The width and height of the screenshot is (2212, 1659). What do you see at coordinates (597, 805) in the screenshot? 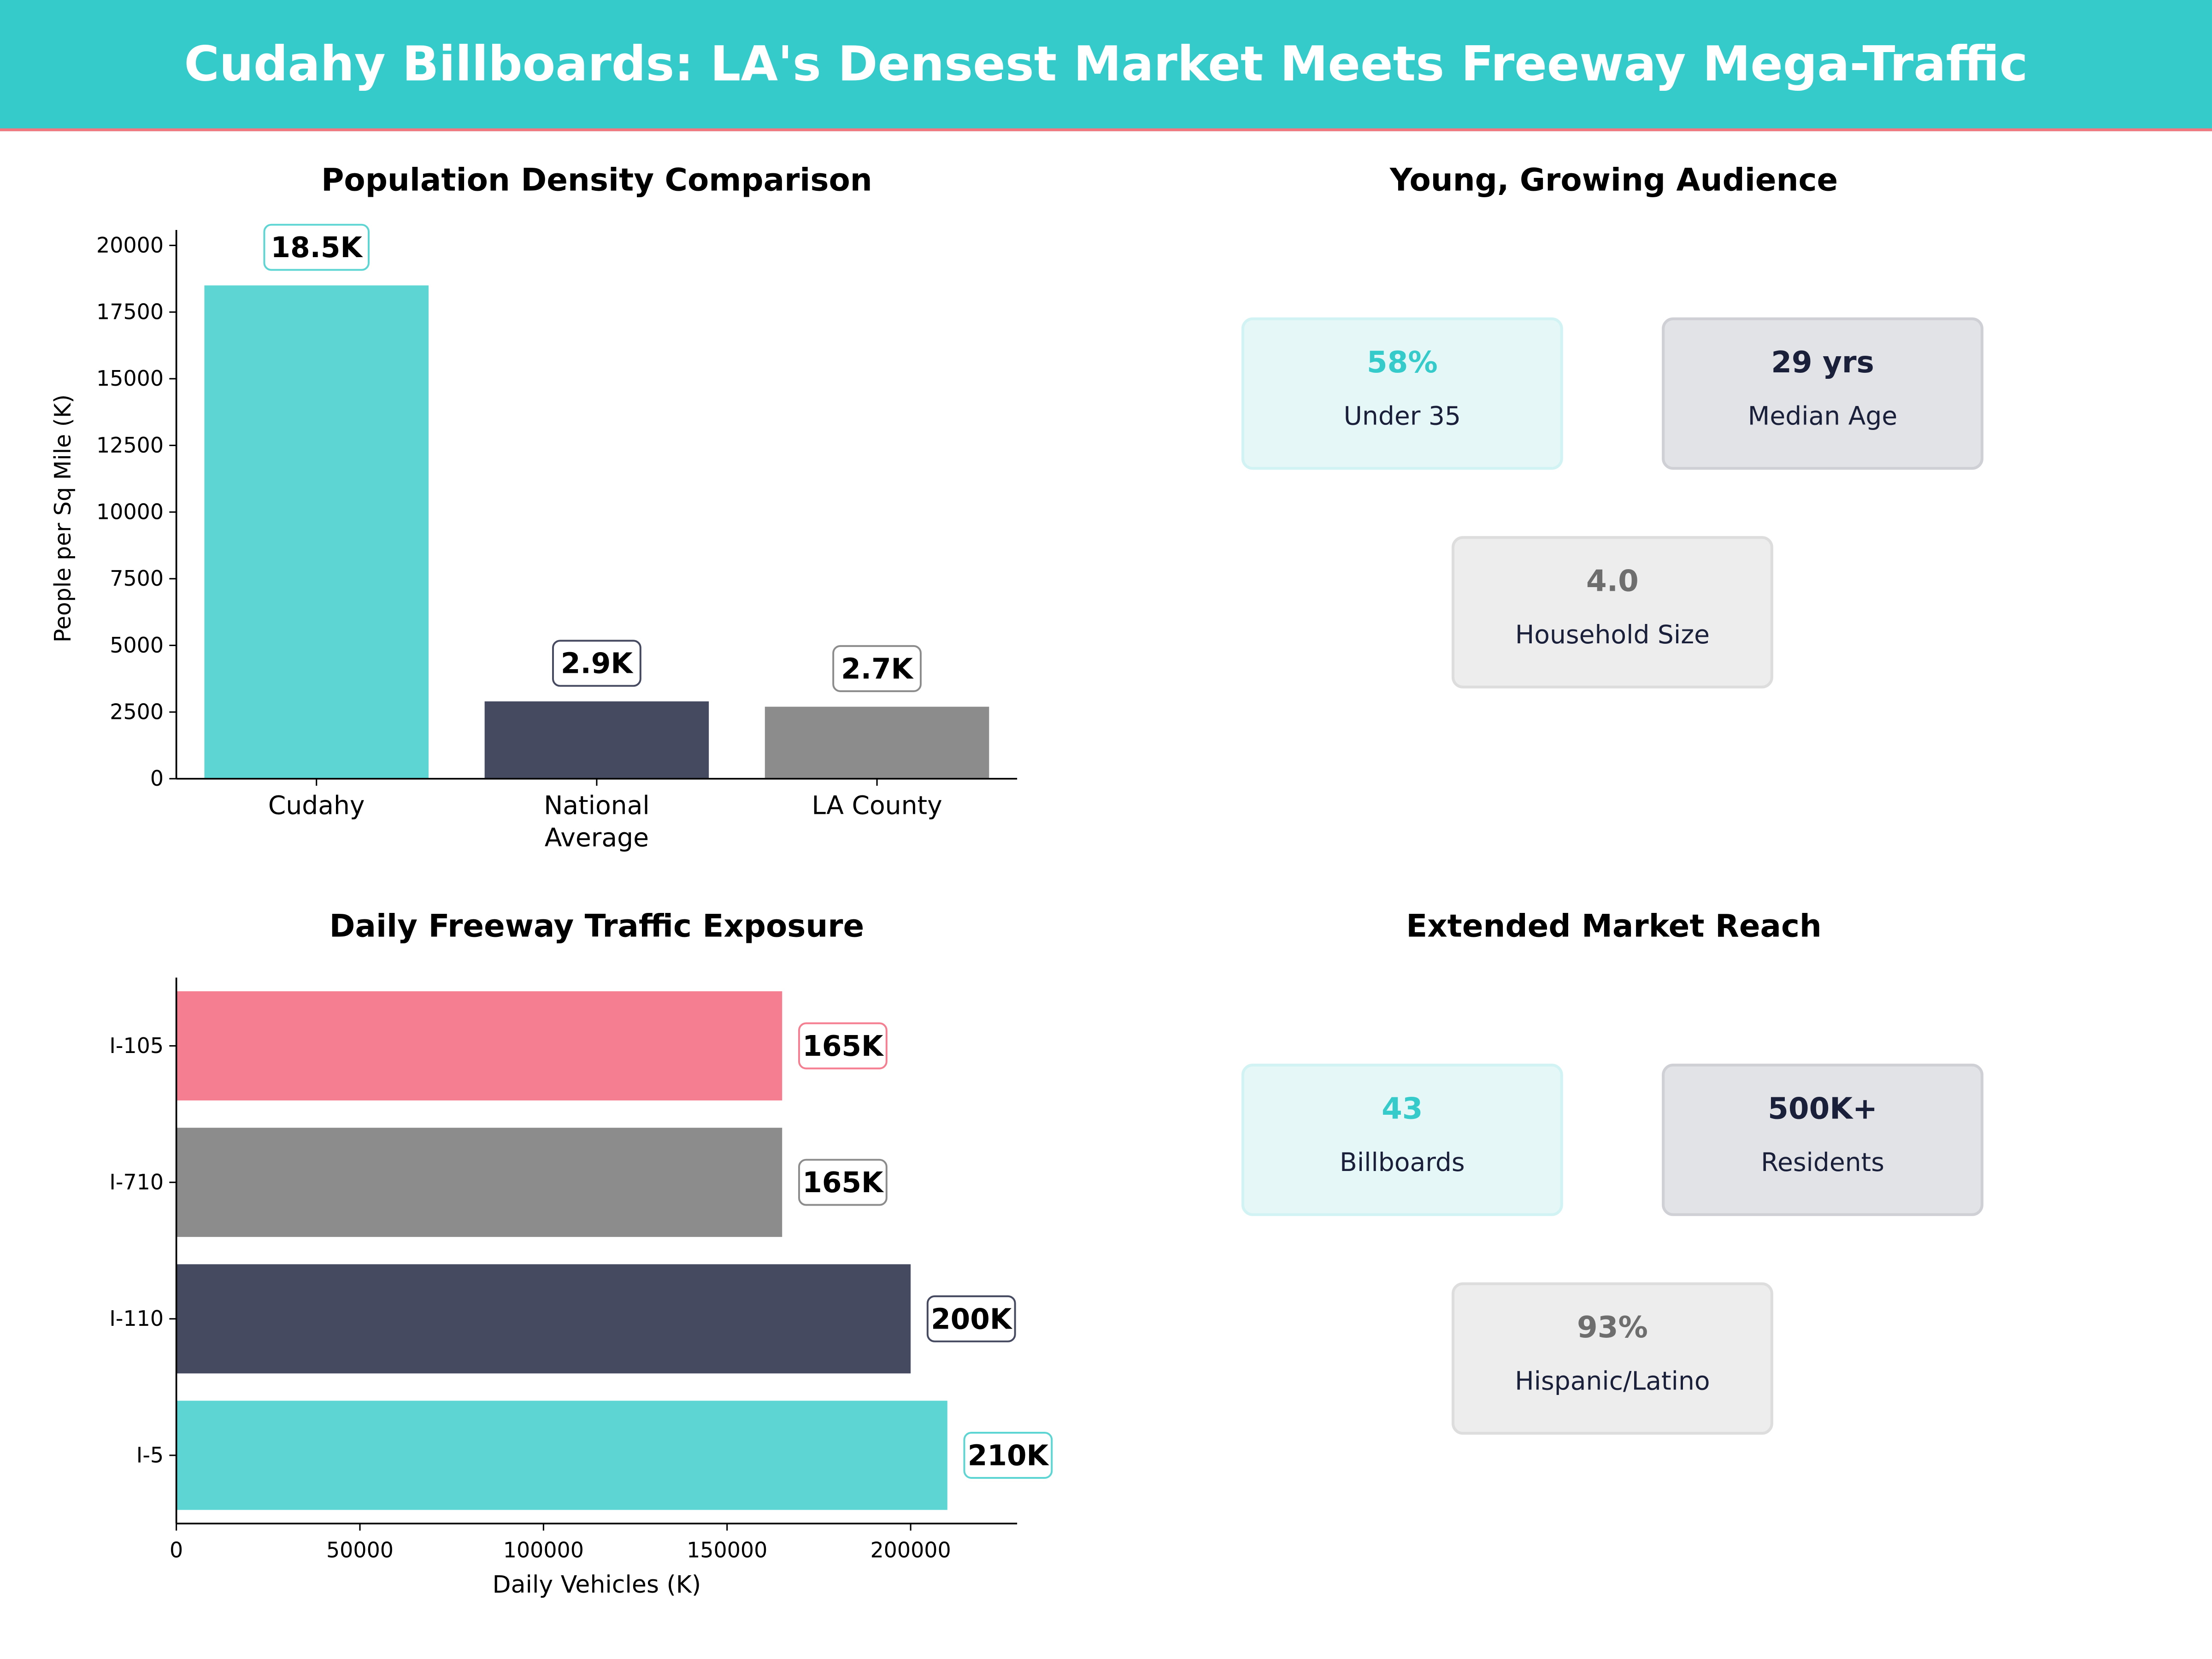
I see `x-tick-label: National` at bounding box center [597, 805].